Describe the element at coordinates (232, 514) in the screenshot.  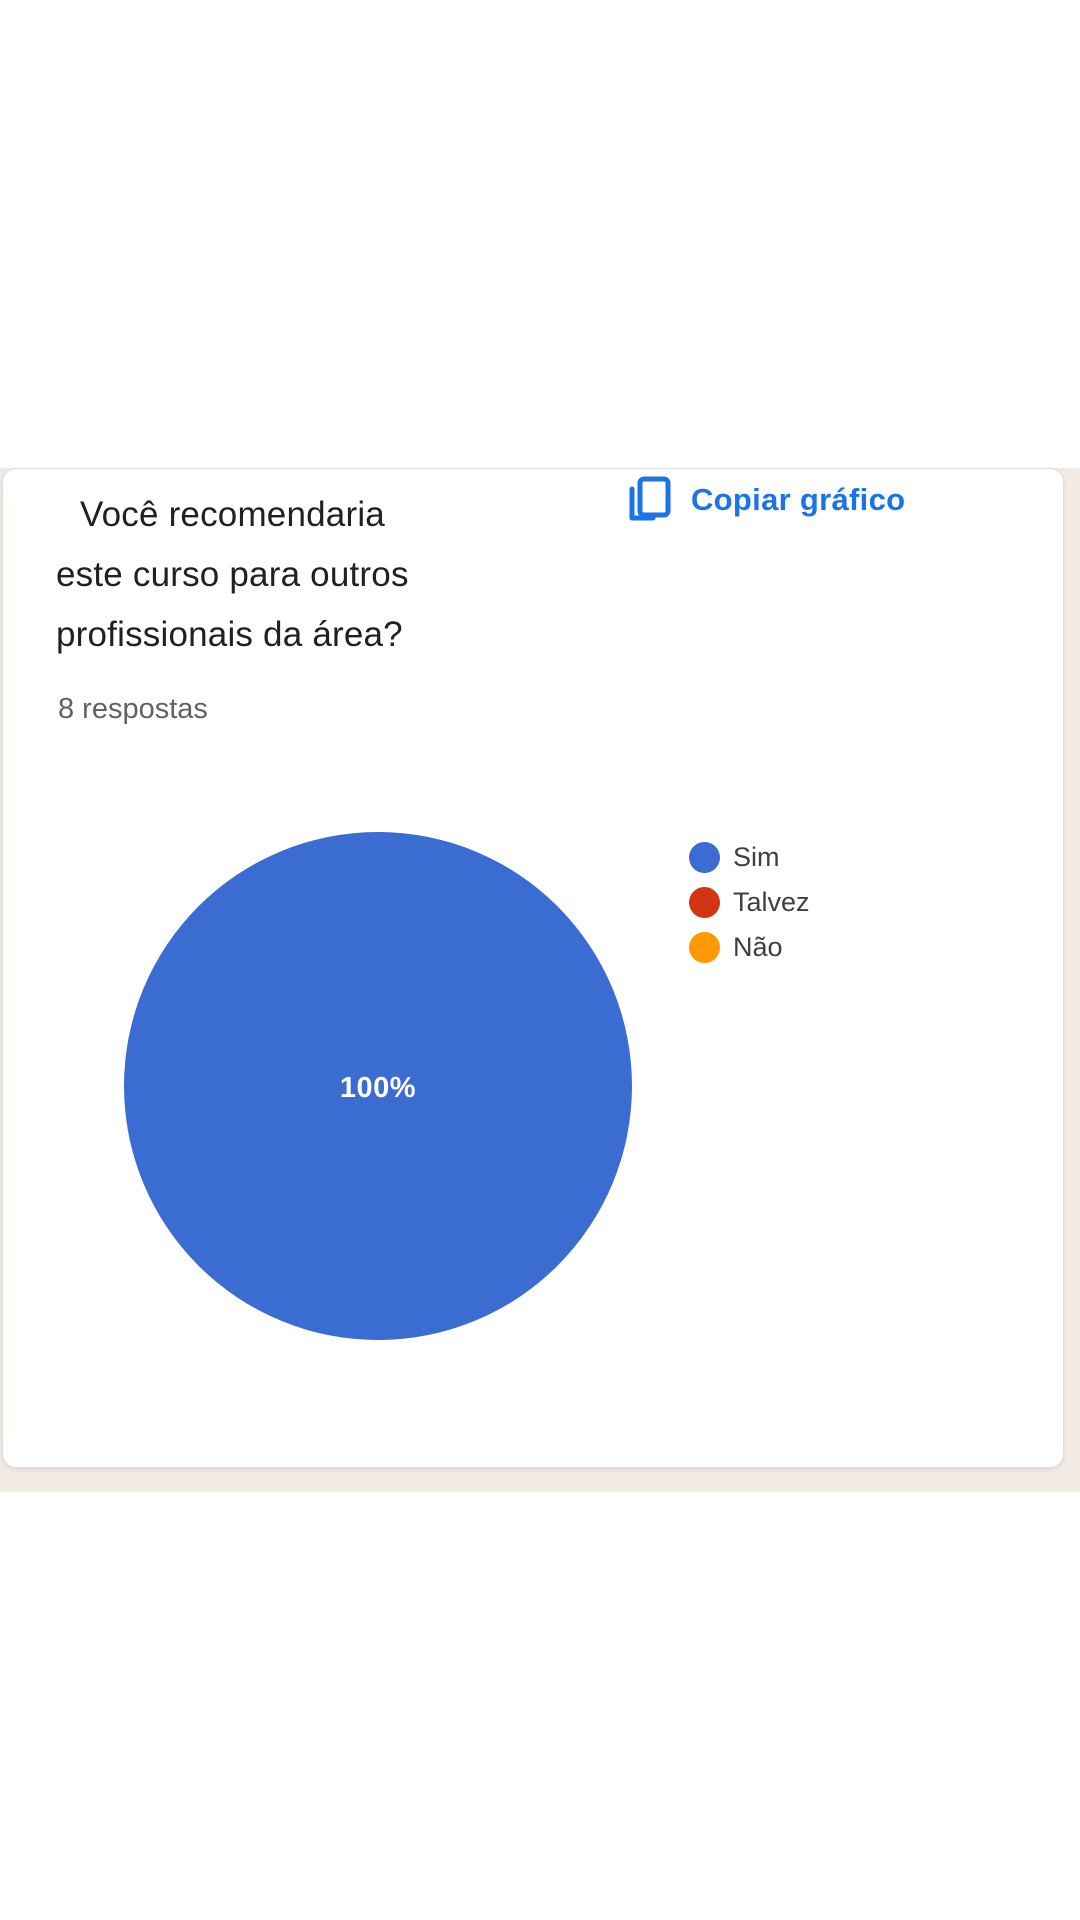
I see `question-title-line-1: Você recomendaria` at that location.